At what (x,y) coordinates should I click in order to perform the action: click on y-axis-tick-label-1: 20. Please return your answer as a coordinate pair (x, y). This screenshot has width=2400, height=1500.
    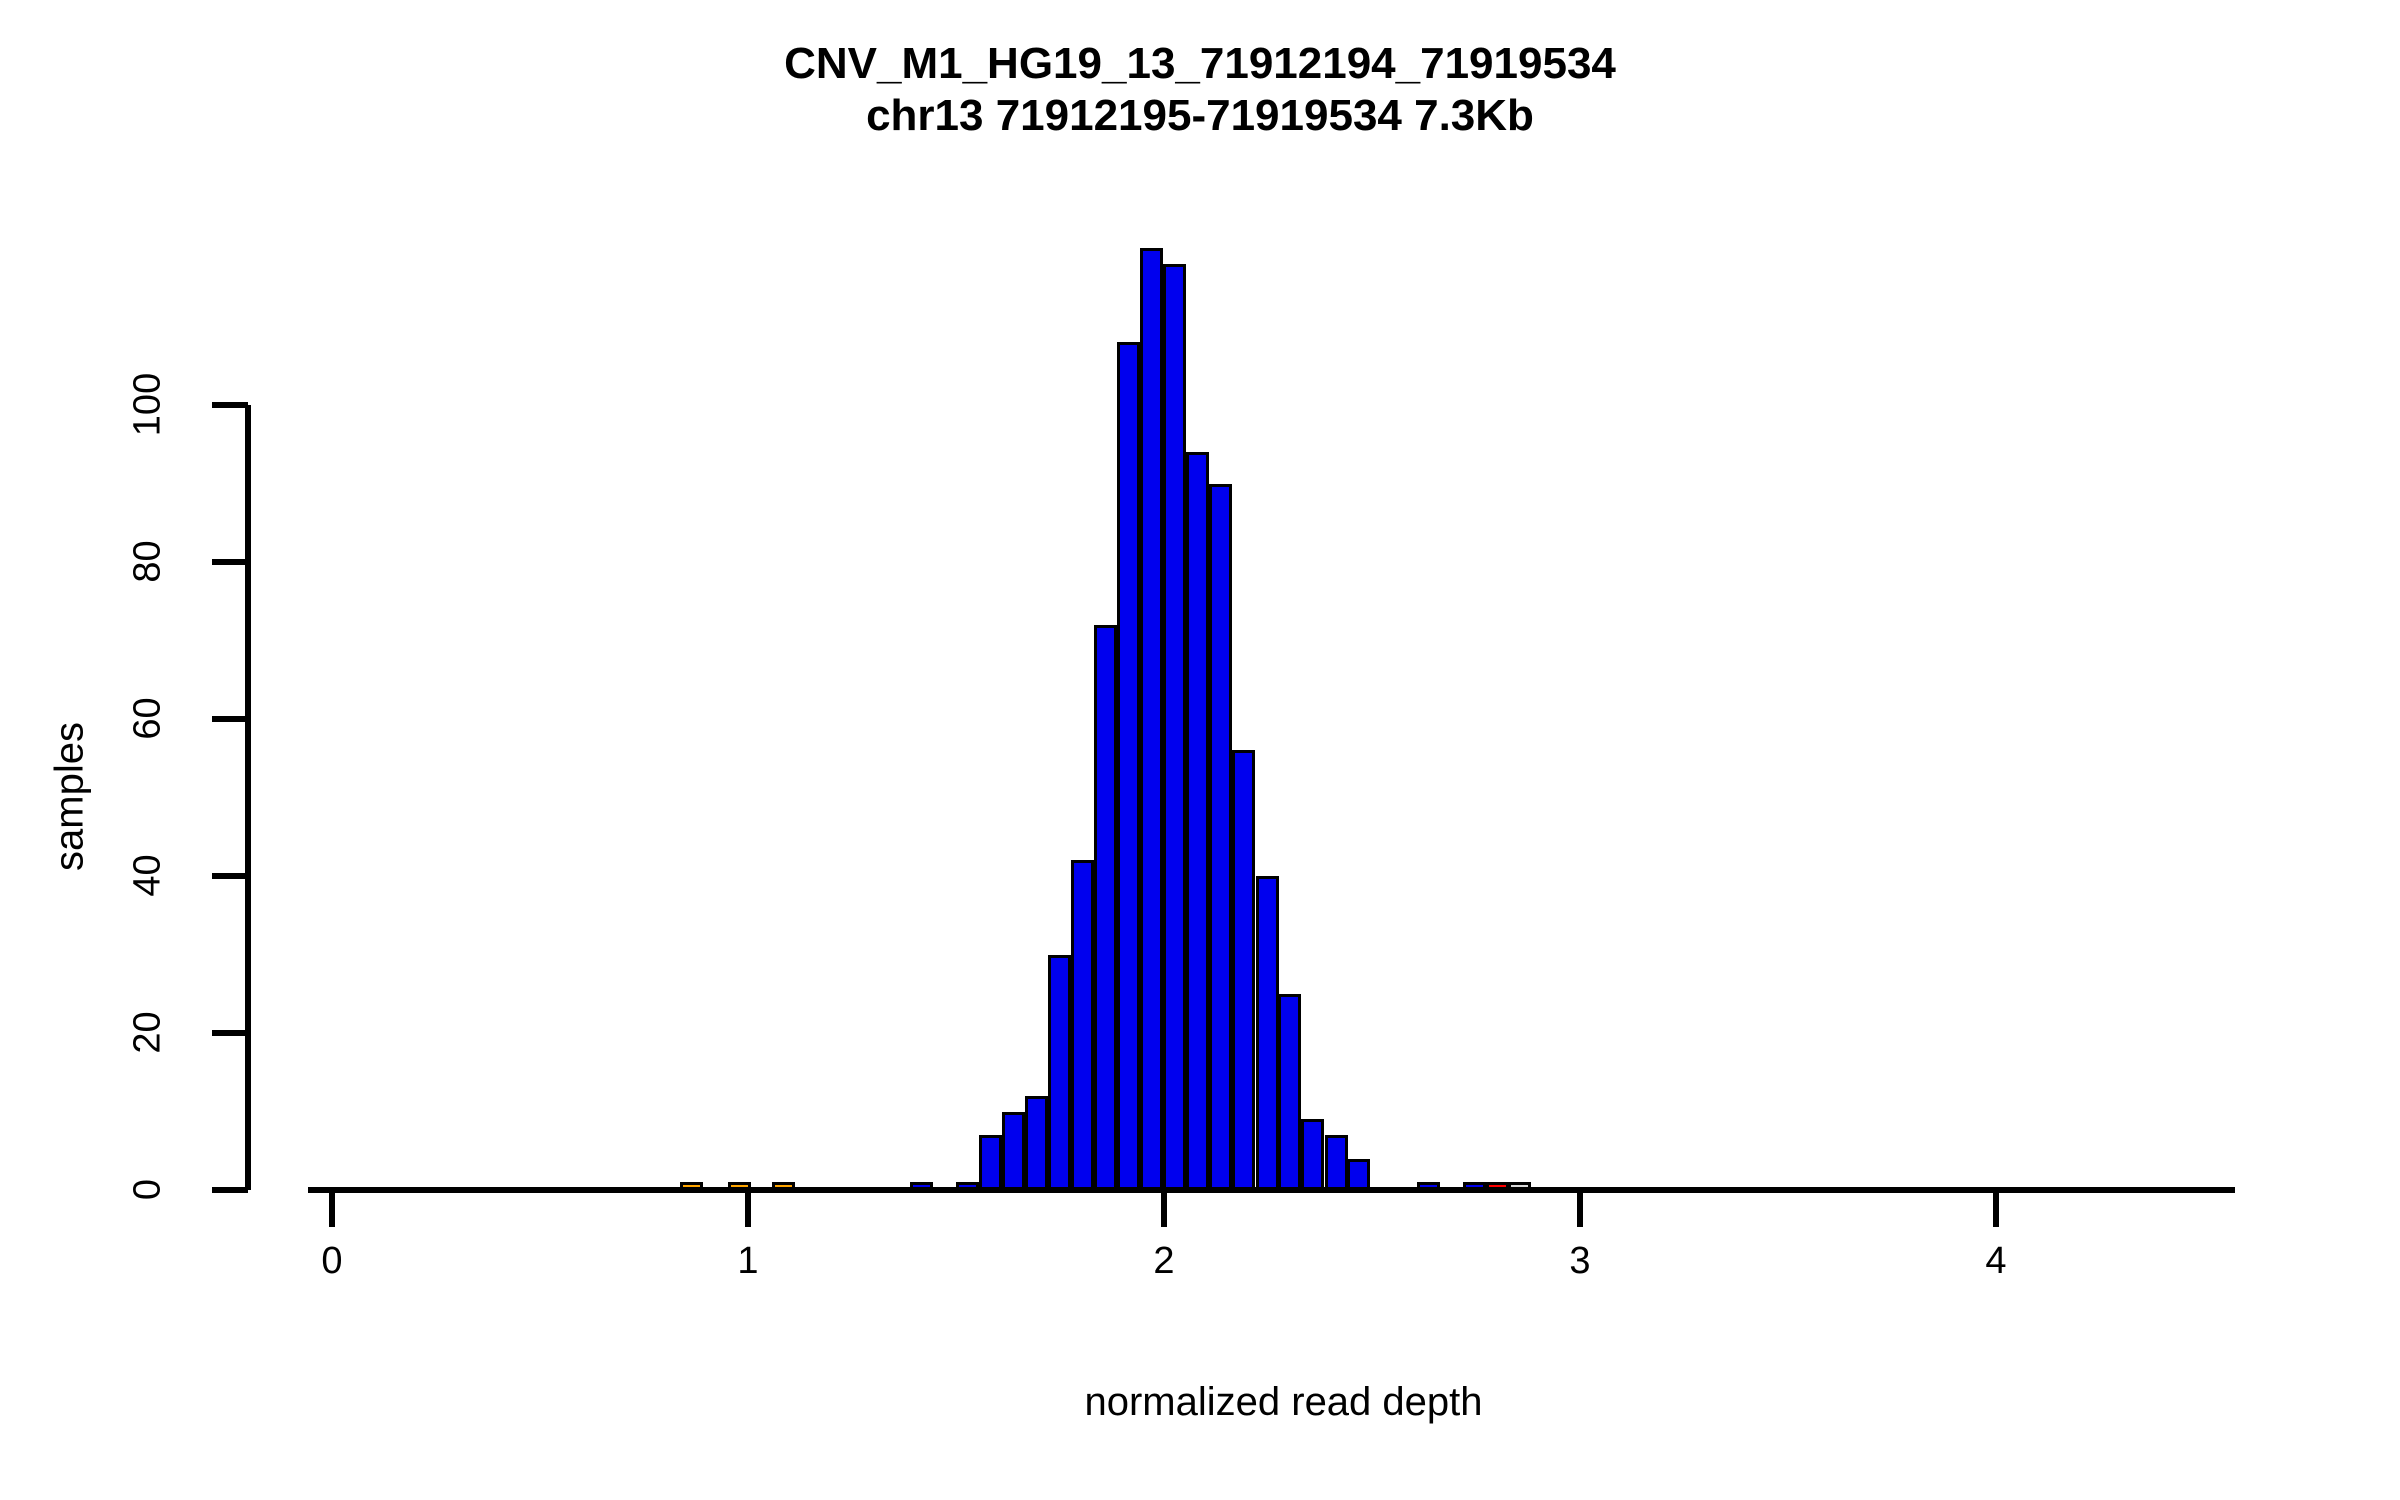
    Looking at the image, I should click on (147, 1032).